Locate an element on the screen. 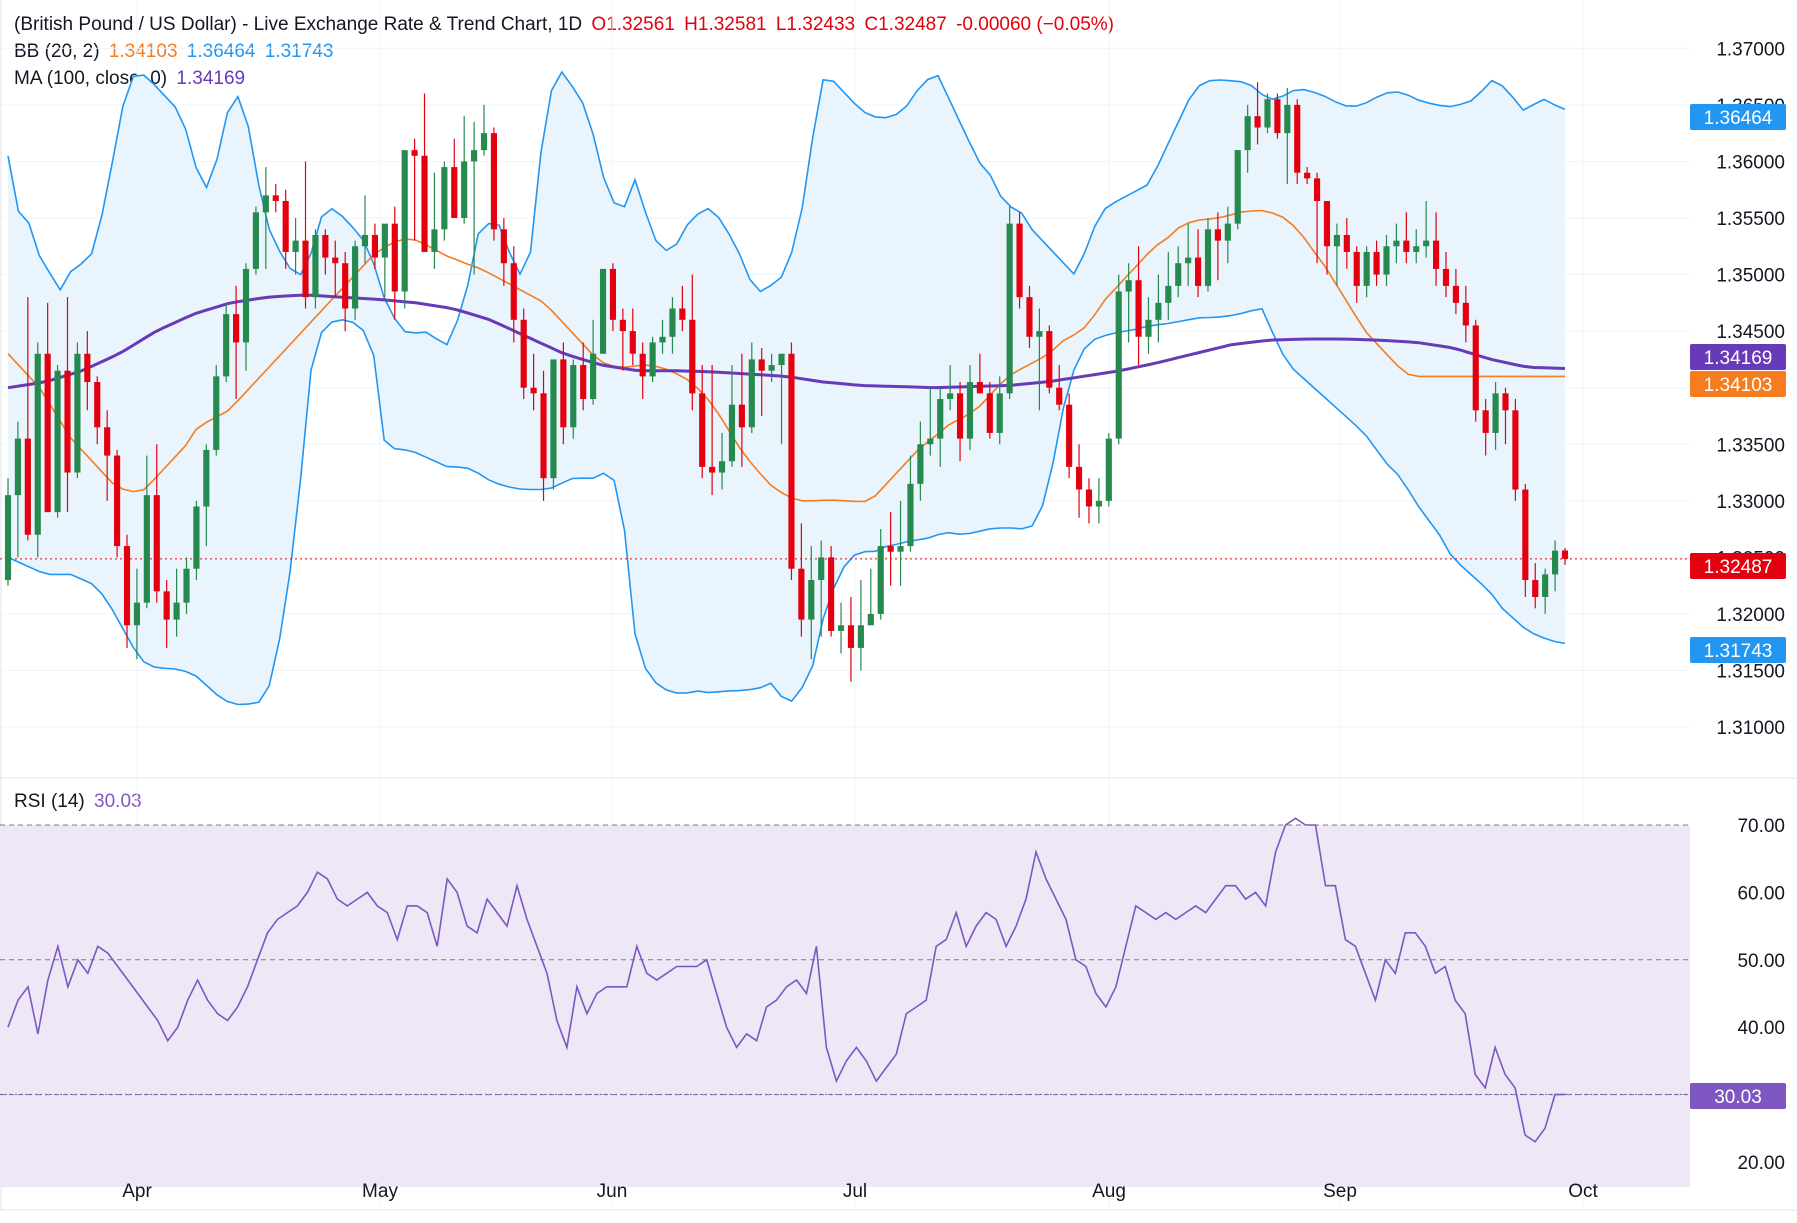  ma-line is located at coordinates (786, 341).